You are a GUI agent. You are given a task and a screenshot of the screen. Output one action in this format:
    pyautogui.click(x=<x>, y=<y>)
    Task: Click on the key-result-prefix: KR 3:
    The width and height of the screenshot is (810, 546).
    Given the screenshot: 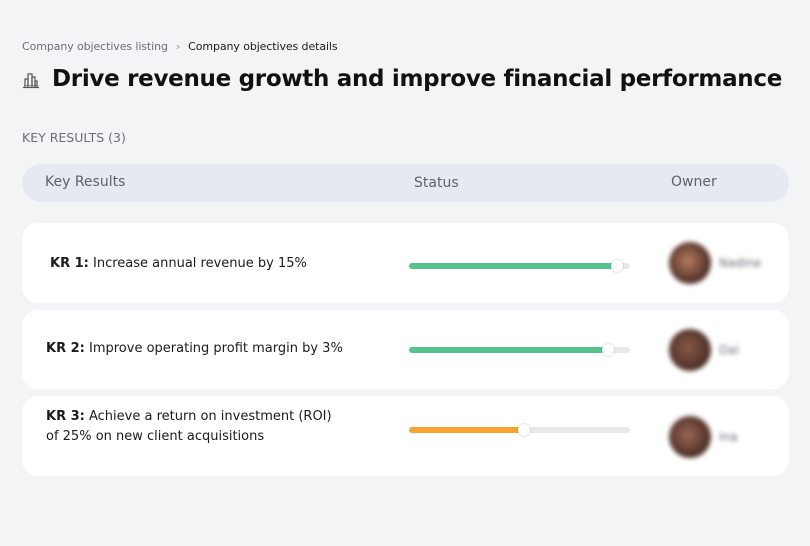 What is the action you would take?
    pyautogui.click(x=65, y=416)
    